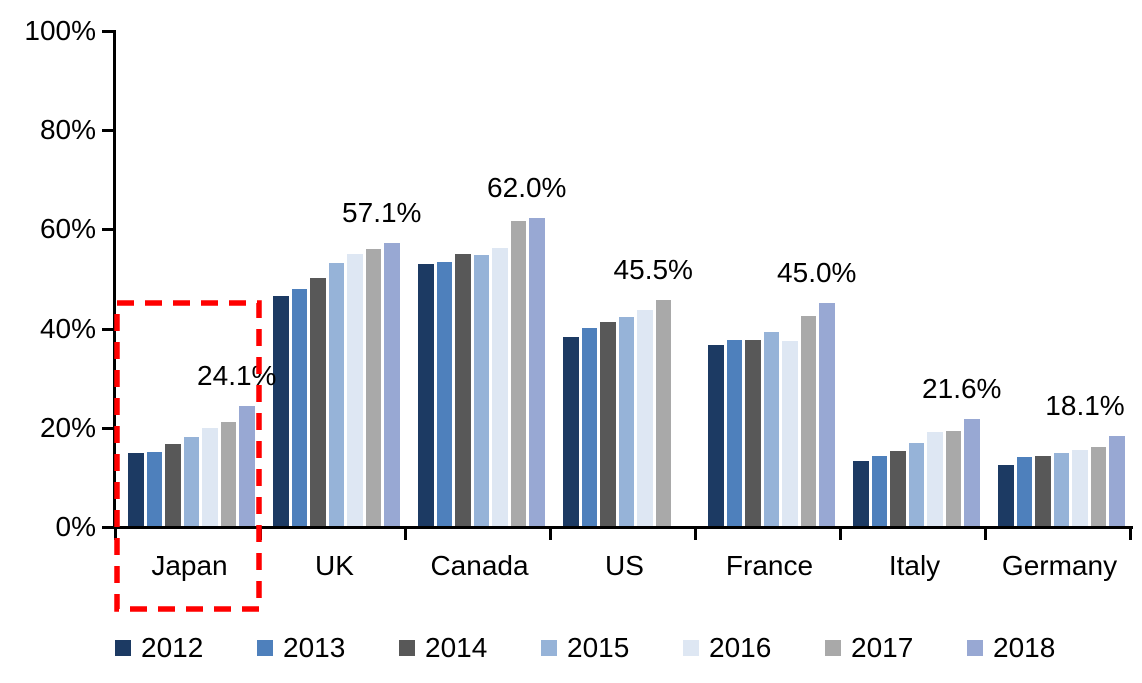  I want to click on bar-japan-2014, so click(173, 485).